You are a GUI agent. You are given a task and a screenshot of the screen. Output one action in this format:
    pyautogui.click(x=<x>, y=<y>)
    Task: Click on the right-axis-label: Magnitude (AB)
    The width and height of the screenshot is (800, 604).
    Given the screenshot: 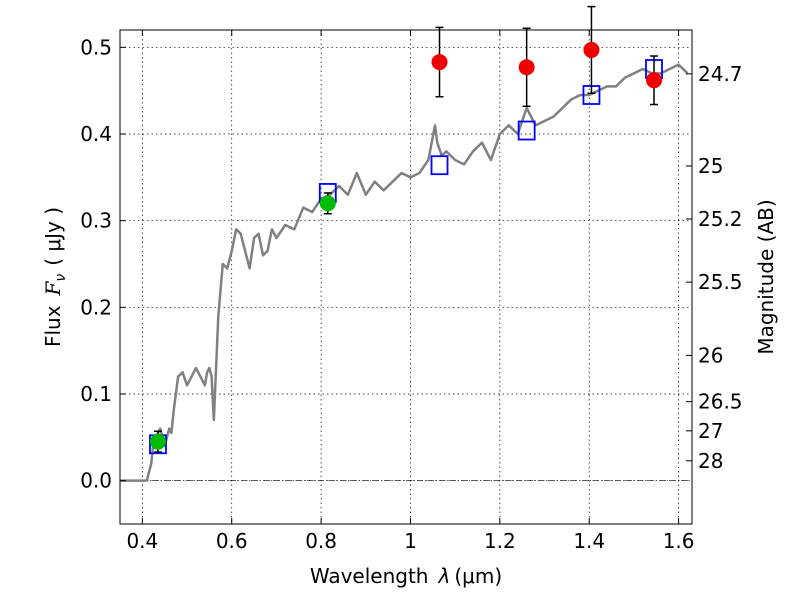 What is the action you would take?
    pyautogui.click(x=766, y=276)
    